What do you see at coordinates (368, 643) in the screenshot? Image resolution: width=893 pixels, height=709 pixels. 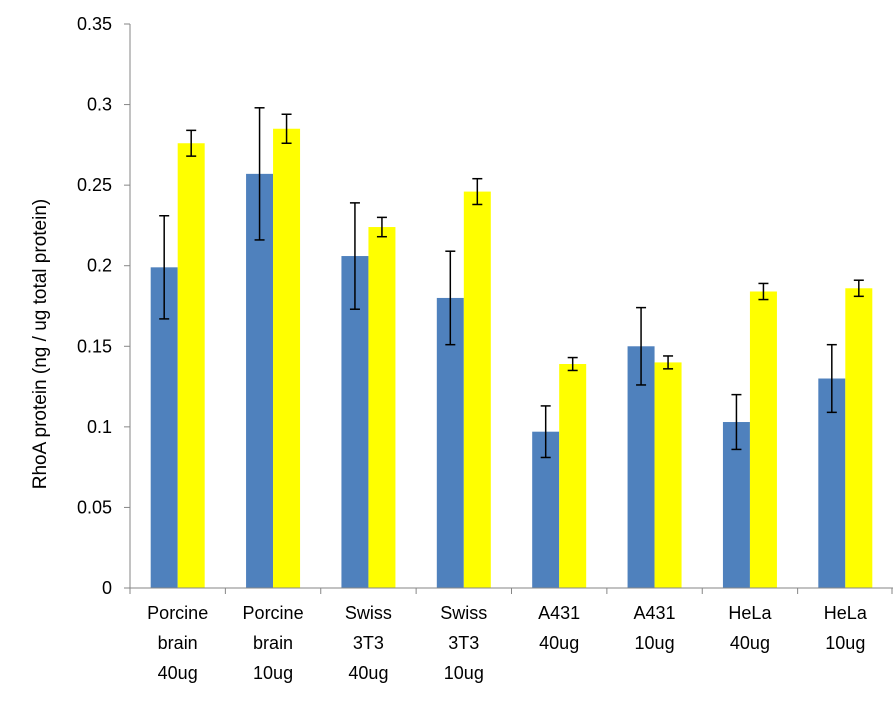 I see `category-label: Swiss 3T3 40ug` at bounding box center [368, 643].